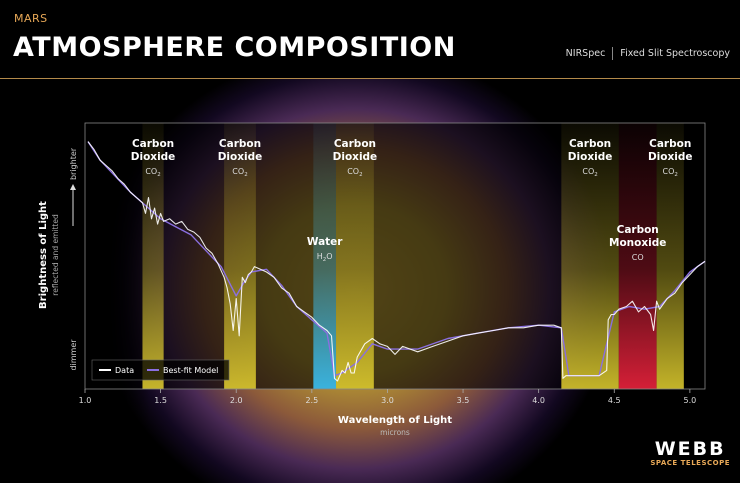  What do you see at coordinates (124, 370) in the screenshot?
I see `legend-data-label: Data` at bounding box center [124, 370].